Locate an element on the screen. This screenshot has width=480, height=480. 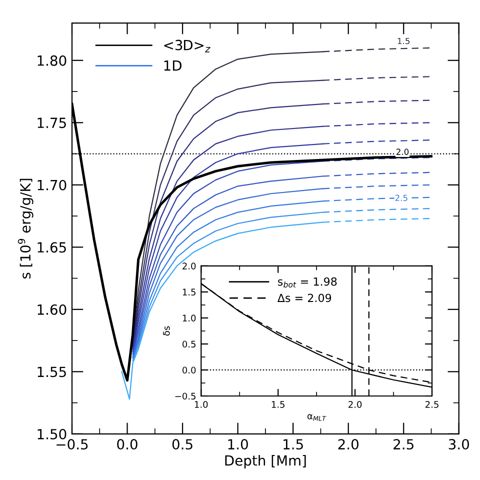
y-tick-label: −0.5 is located at coordinates (185, 396).